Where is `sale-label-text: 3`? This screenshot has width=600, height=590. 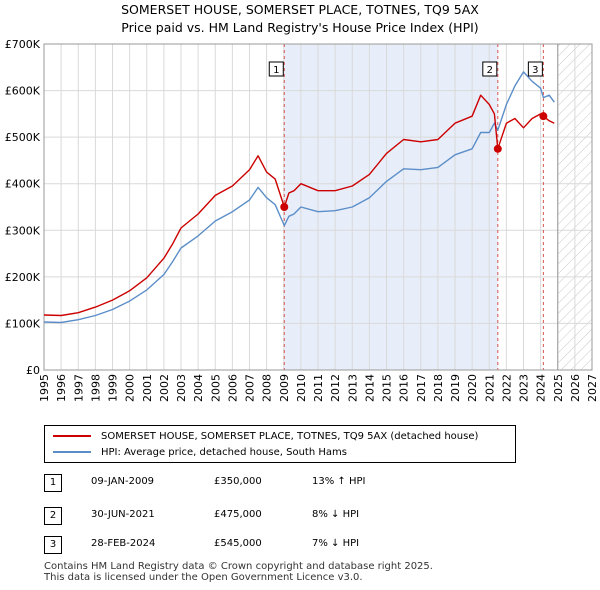 sale-label-text: 3 is located at coordinates (535, 70).